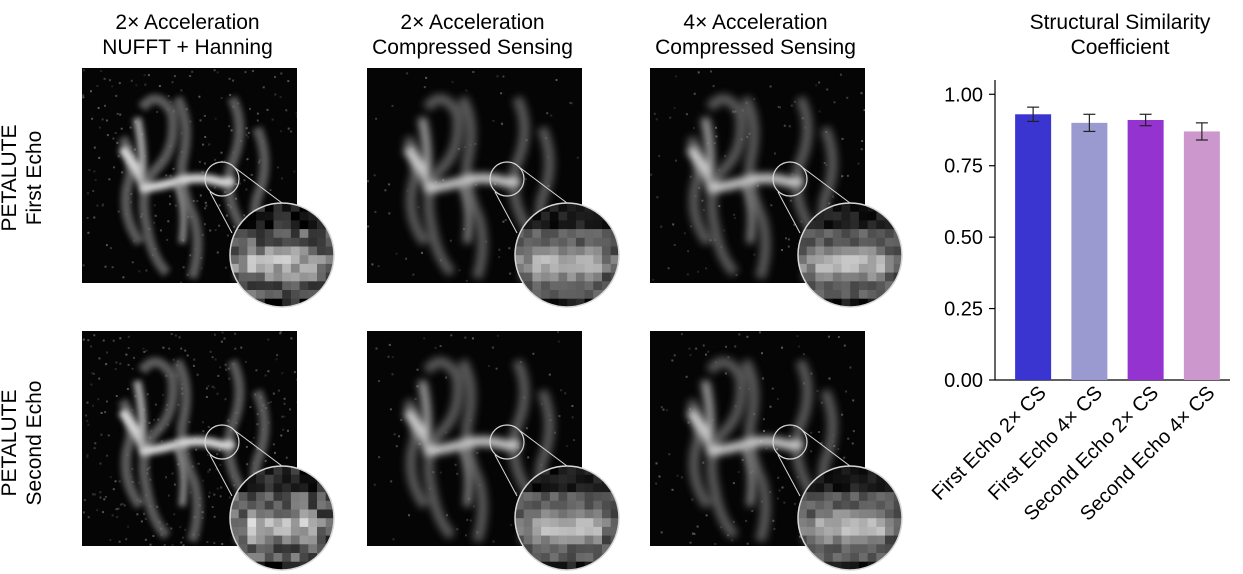  Describe the element at coordinates (963, 238) in the screenshot. I see `y-tick-label: 0.50` at that location.